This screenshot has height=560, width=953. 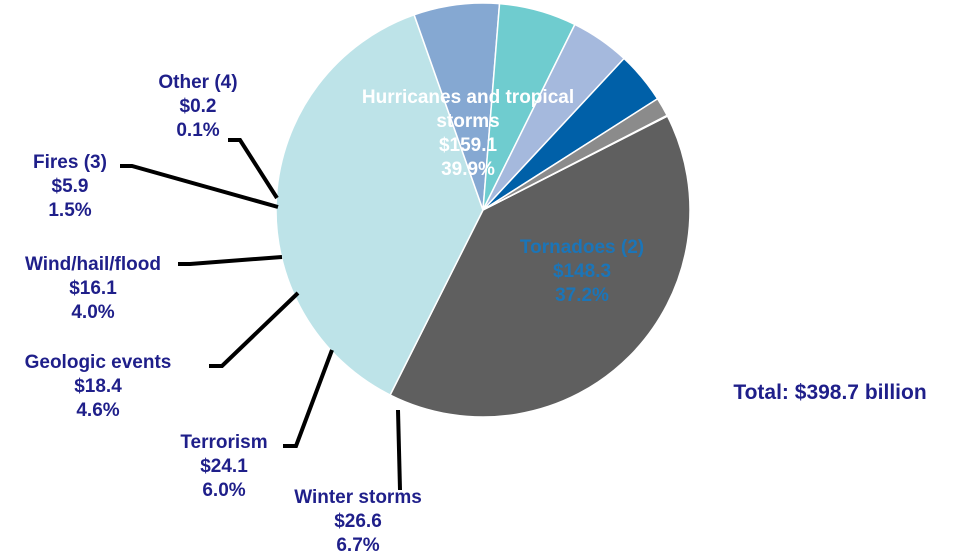 I want to click on value-label: $26.6, so click(x=358, y=521).